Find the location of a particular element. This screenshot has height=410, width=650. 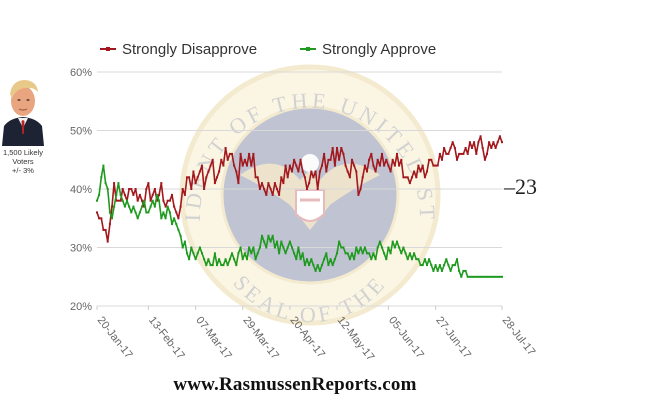

chart-legend: Strongly Disapprove Strongly Approve is located at coordinates (268, 49).